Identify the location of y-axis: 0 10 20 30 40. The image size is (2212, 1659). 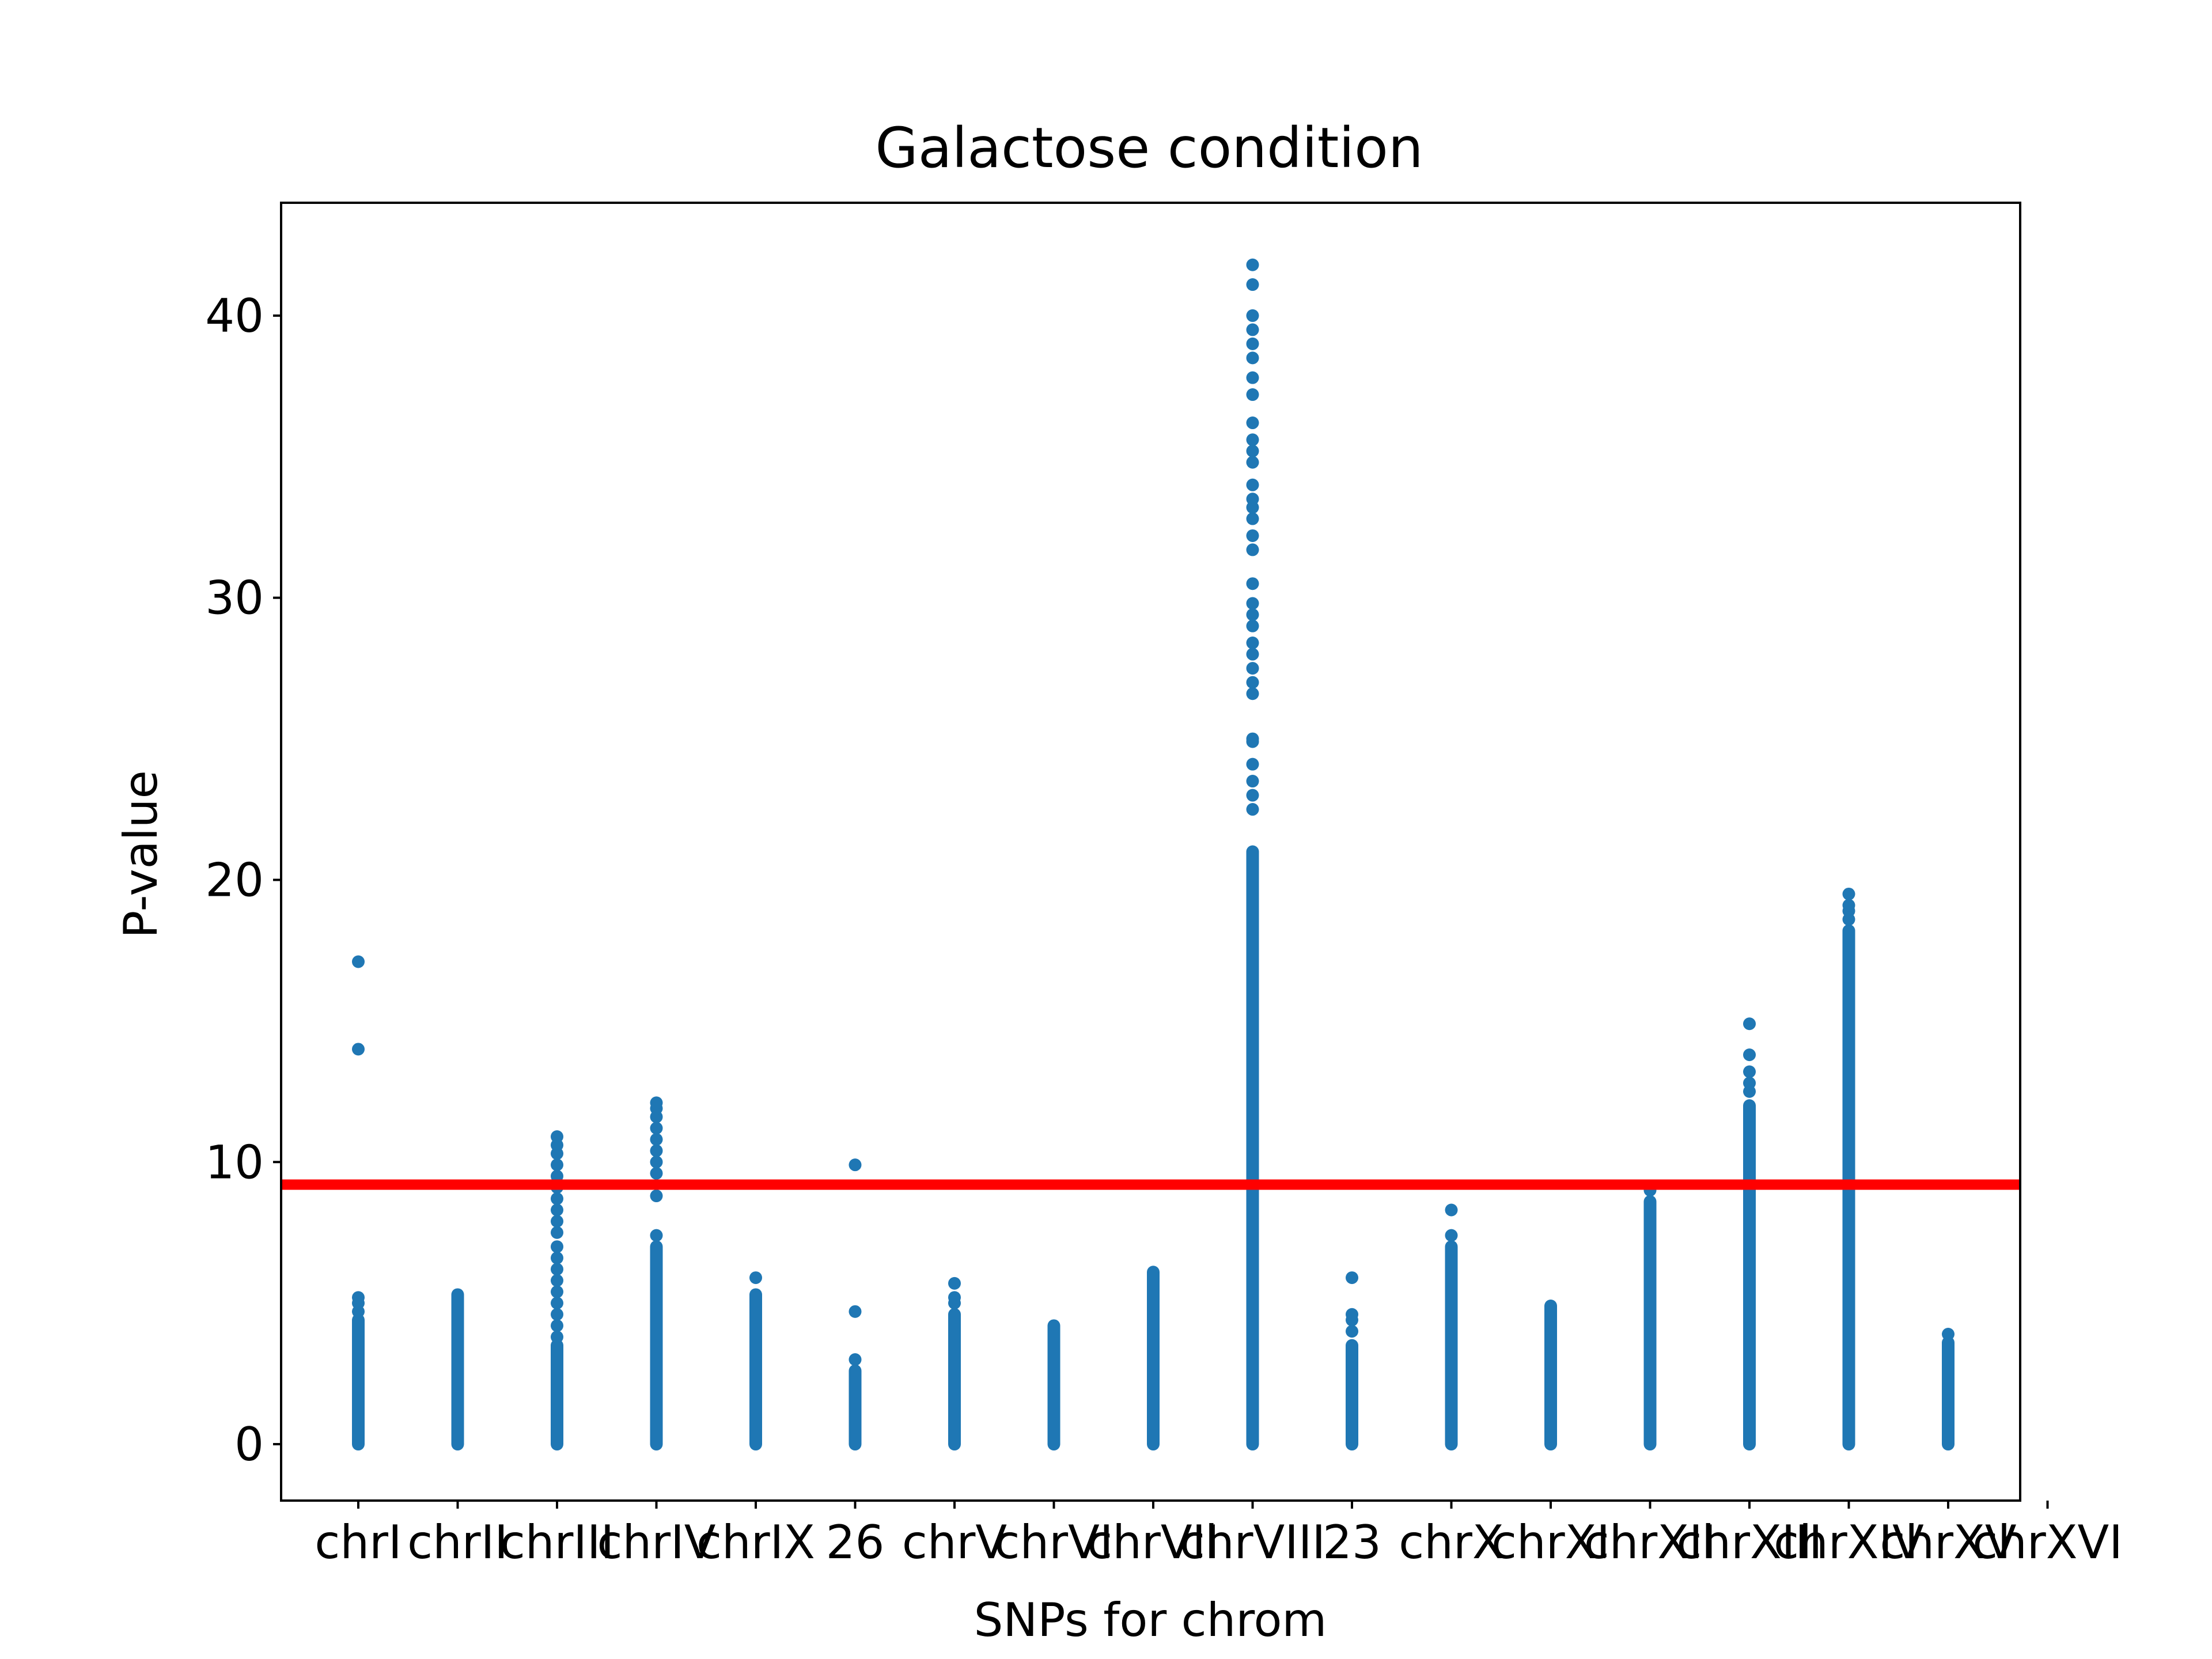
(243, 880).